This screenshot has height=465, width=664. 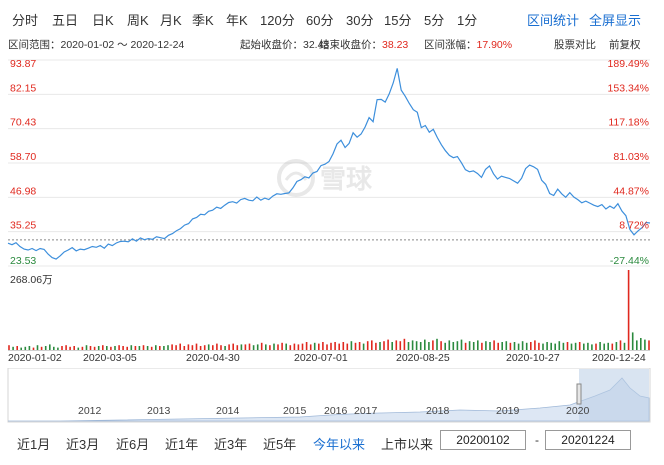 What do you see at coordinates (133, 444) in the screenshot?
I see `range-6m-button: 近6月` at bounding box center [133, 444].